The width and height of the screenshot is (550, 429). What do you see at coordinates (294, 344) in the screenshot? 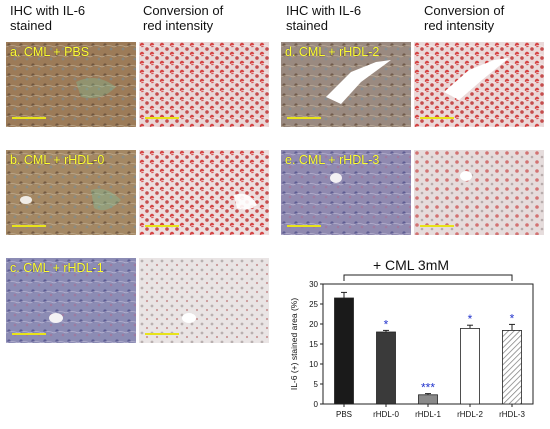
I see `y-axis-label: IL-6 (+) stained area (%)` at bounding box center [294, 344].